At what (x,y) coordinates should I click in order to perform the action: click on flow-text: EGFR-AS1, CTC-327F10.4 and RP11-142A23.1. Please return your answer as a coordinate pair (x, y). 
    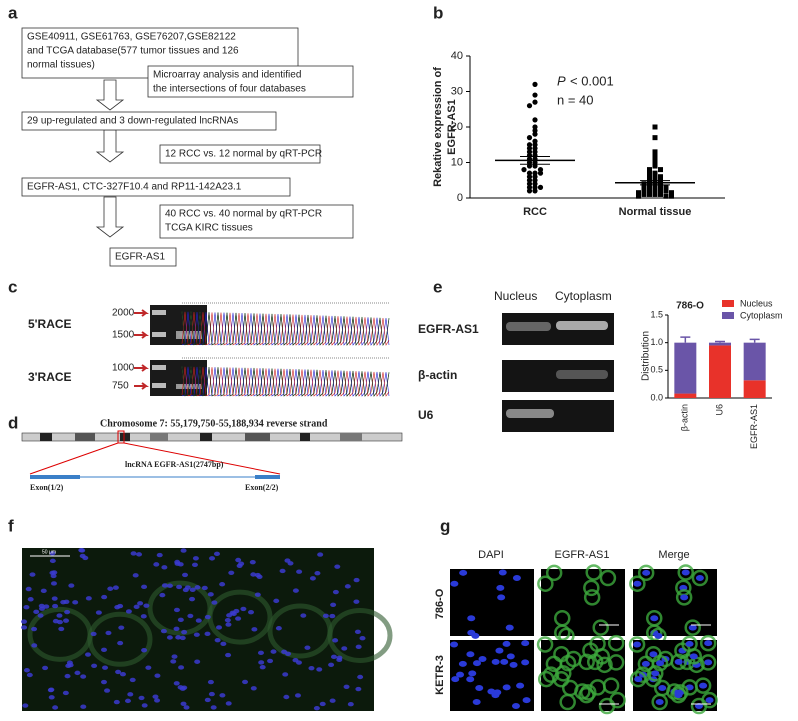
    Looking at the image, I should click on (134, 187).